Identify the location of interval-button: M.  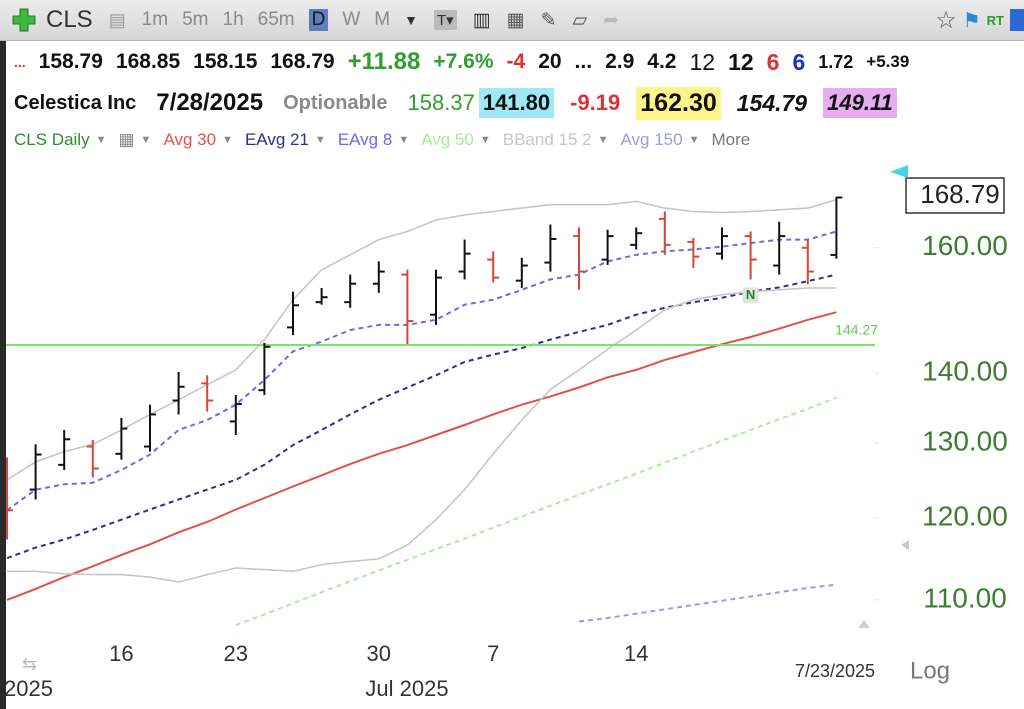
(382, 19).